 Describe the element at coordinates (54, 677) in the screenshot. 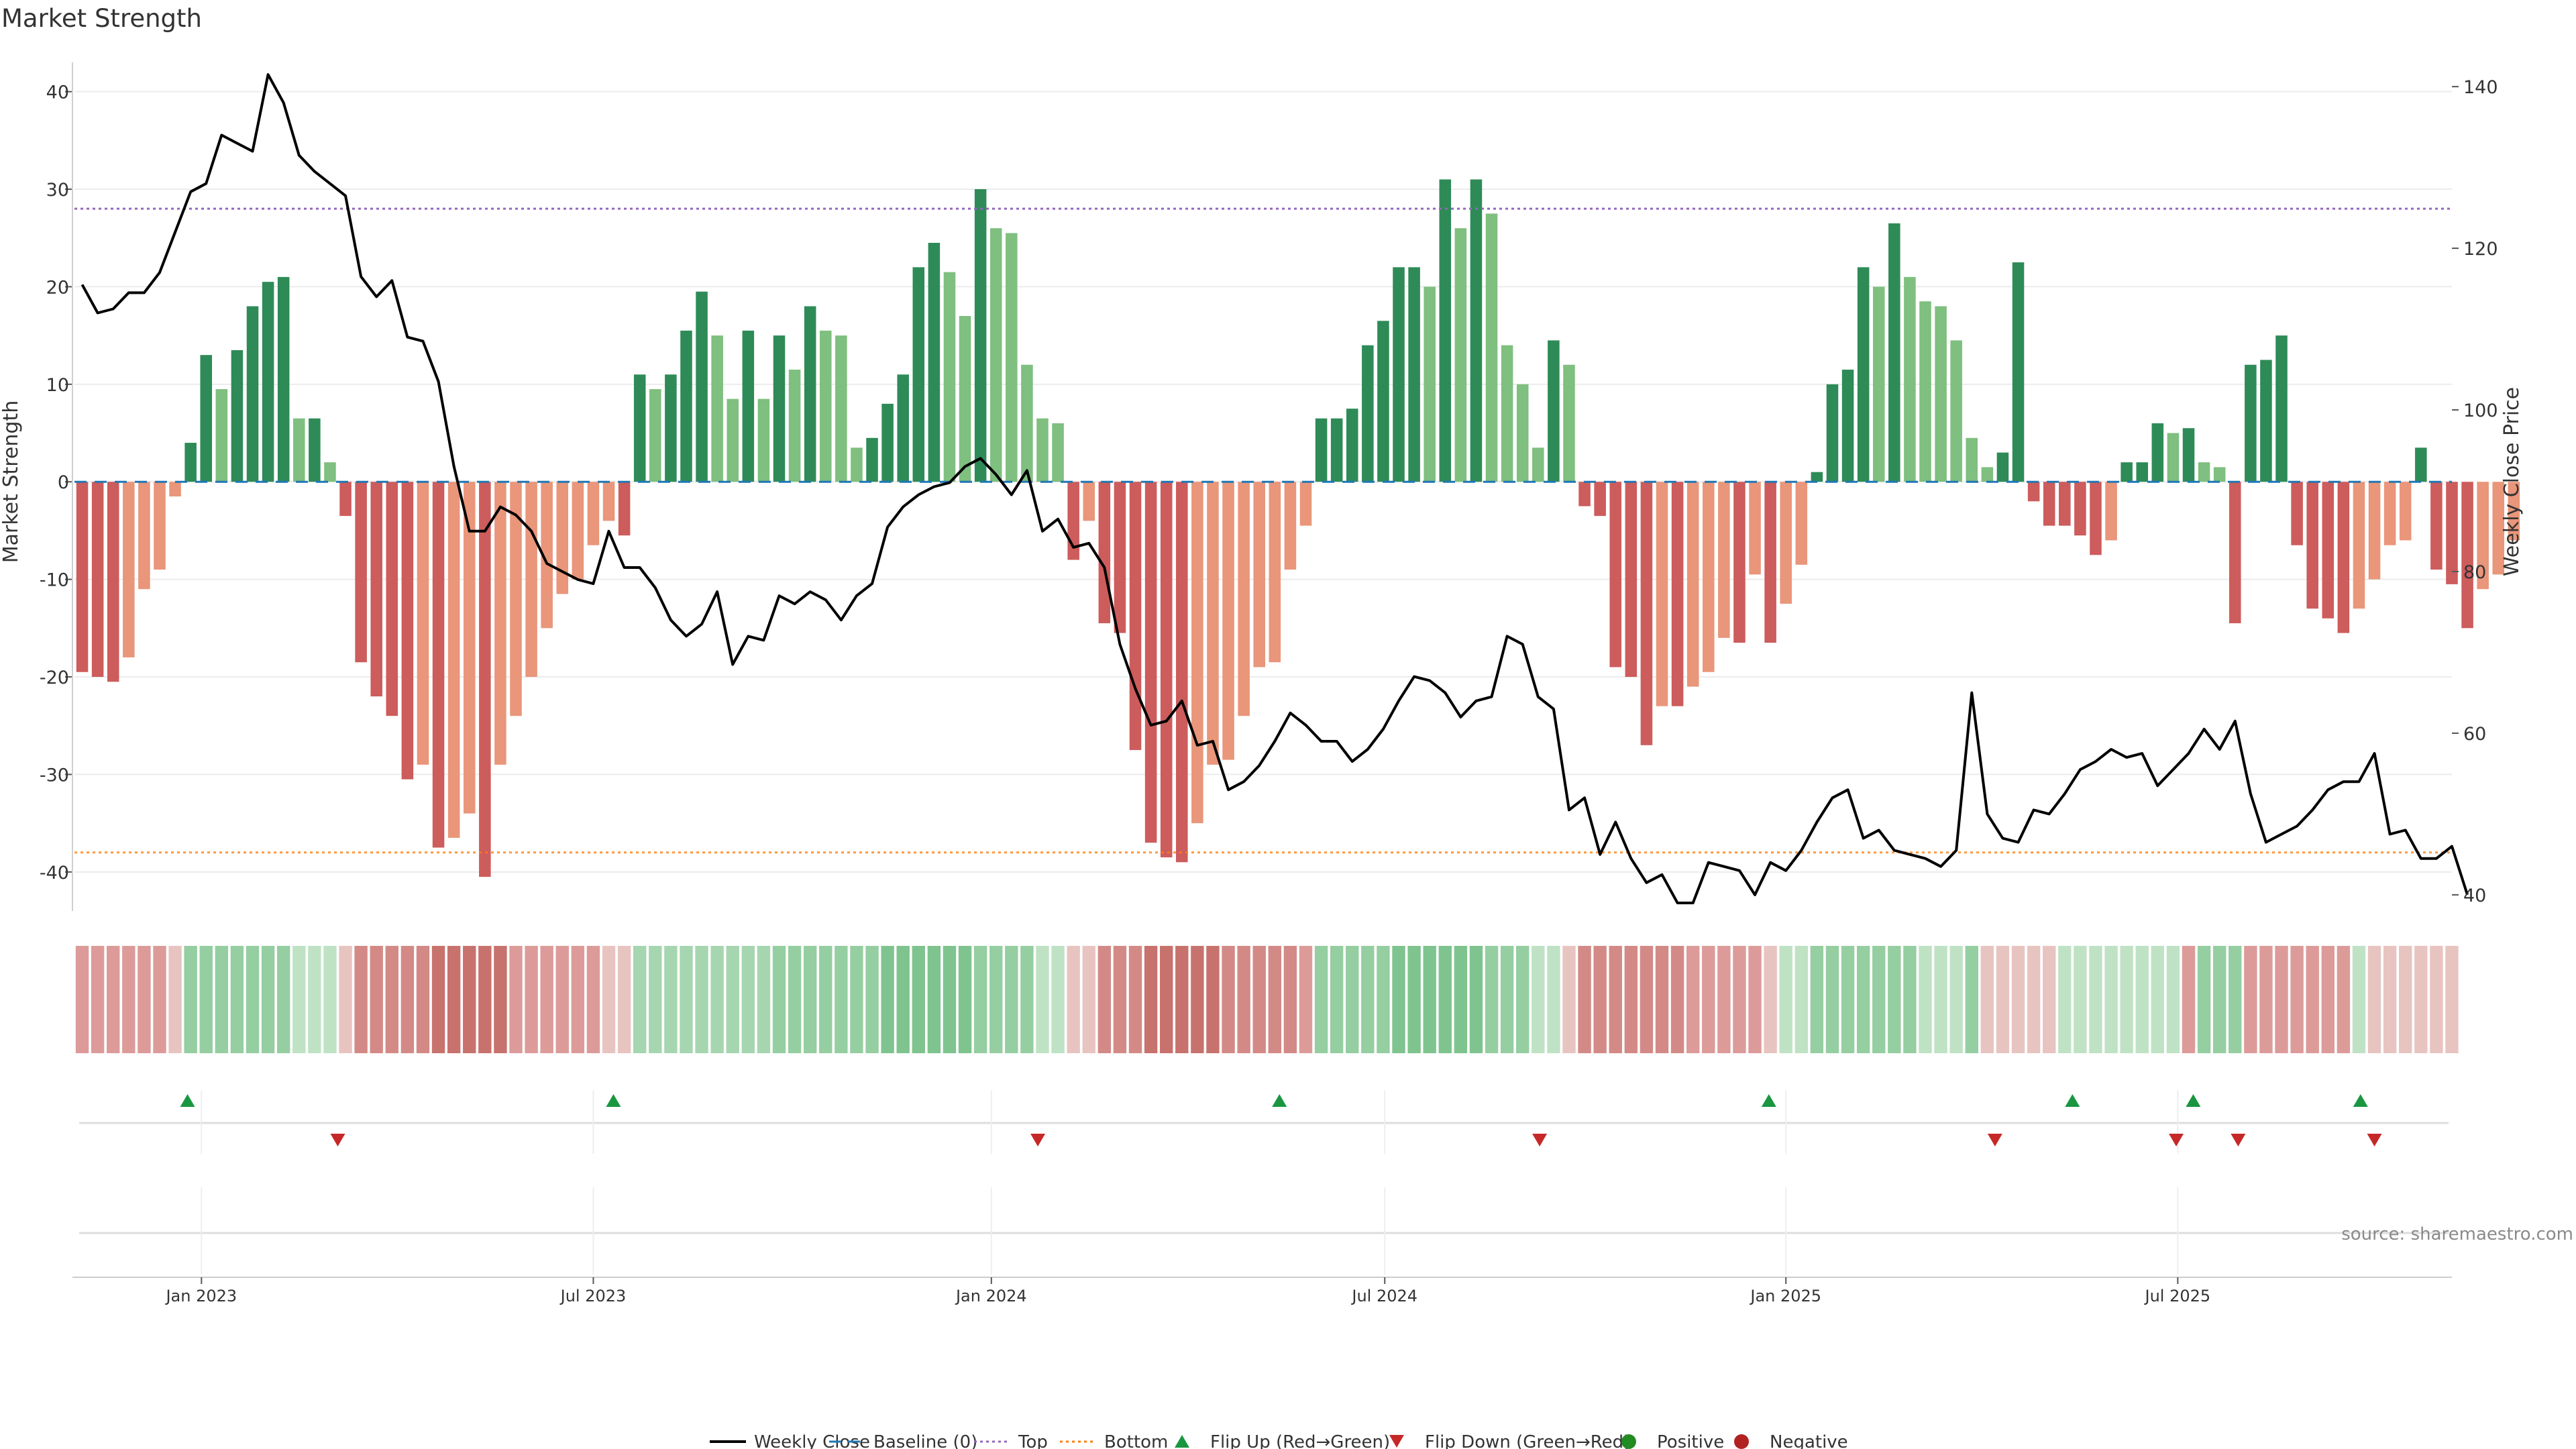

I see `left-tick-label: -20` at that location.